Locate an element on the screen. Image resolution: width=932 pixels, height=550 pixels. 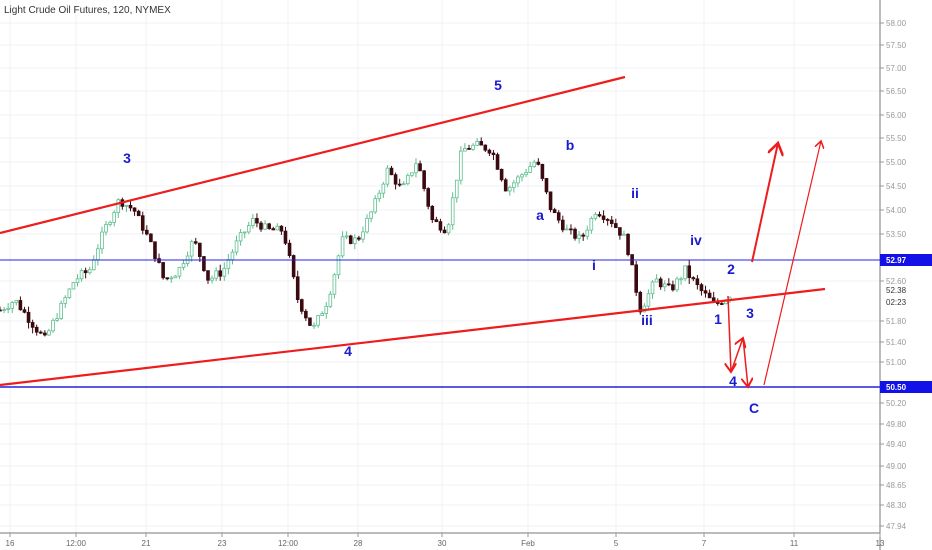
x-tick-label: 30 is located at coordinates (442, 543).